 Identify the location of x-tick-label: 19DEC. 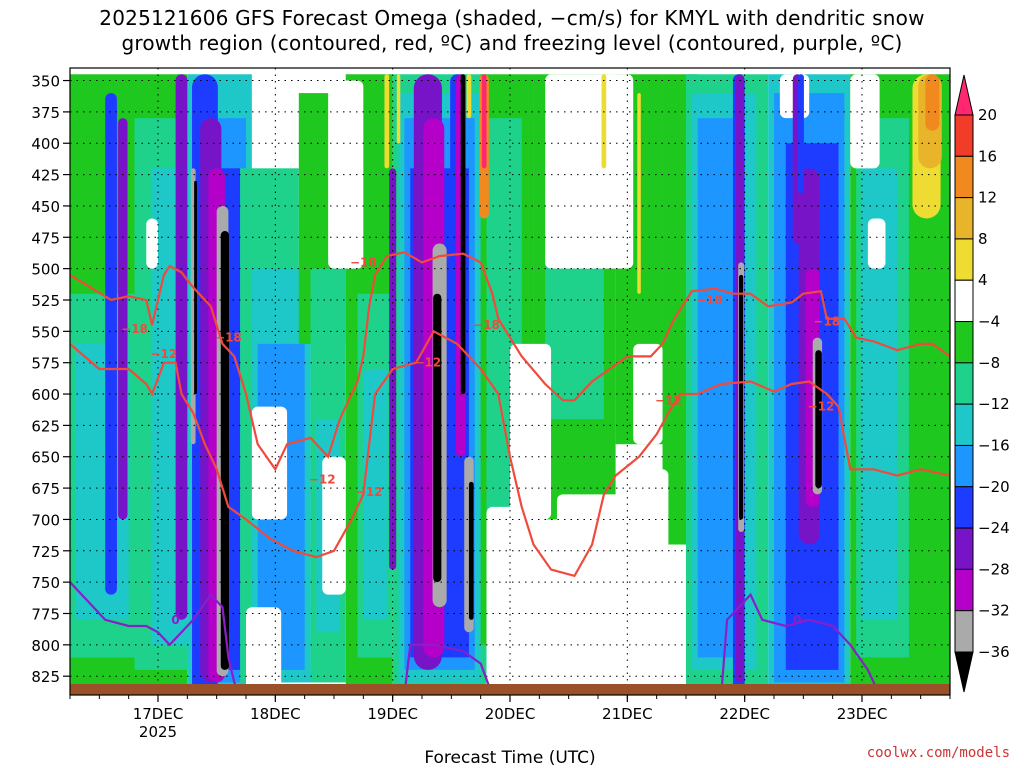
(392, 714).